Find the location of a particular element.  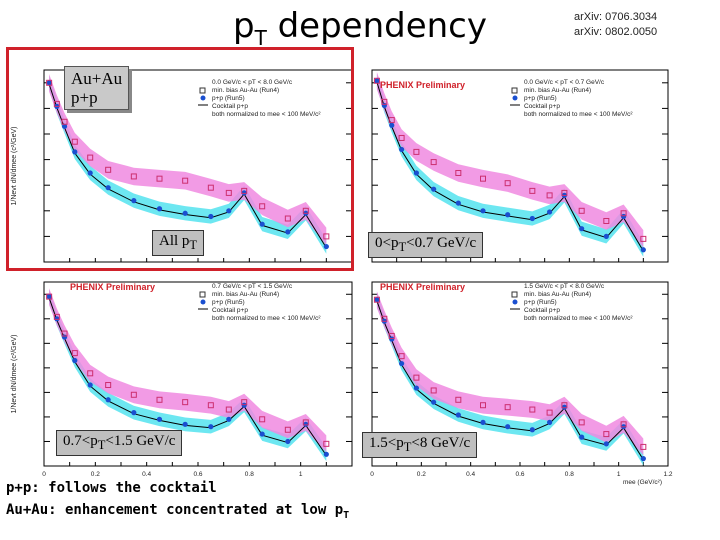

panel-label-low: 0<pT<0.7 GeV/c is located at coordinates (426, 245).